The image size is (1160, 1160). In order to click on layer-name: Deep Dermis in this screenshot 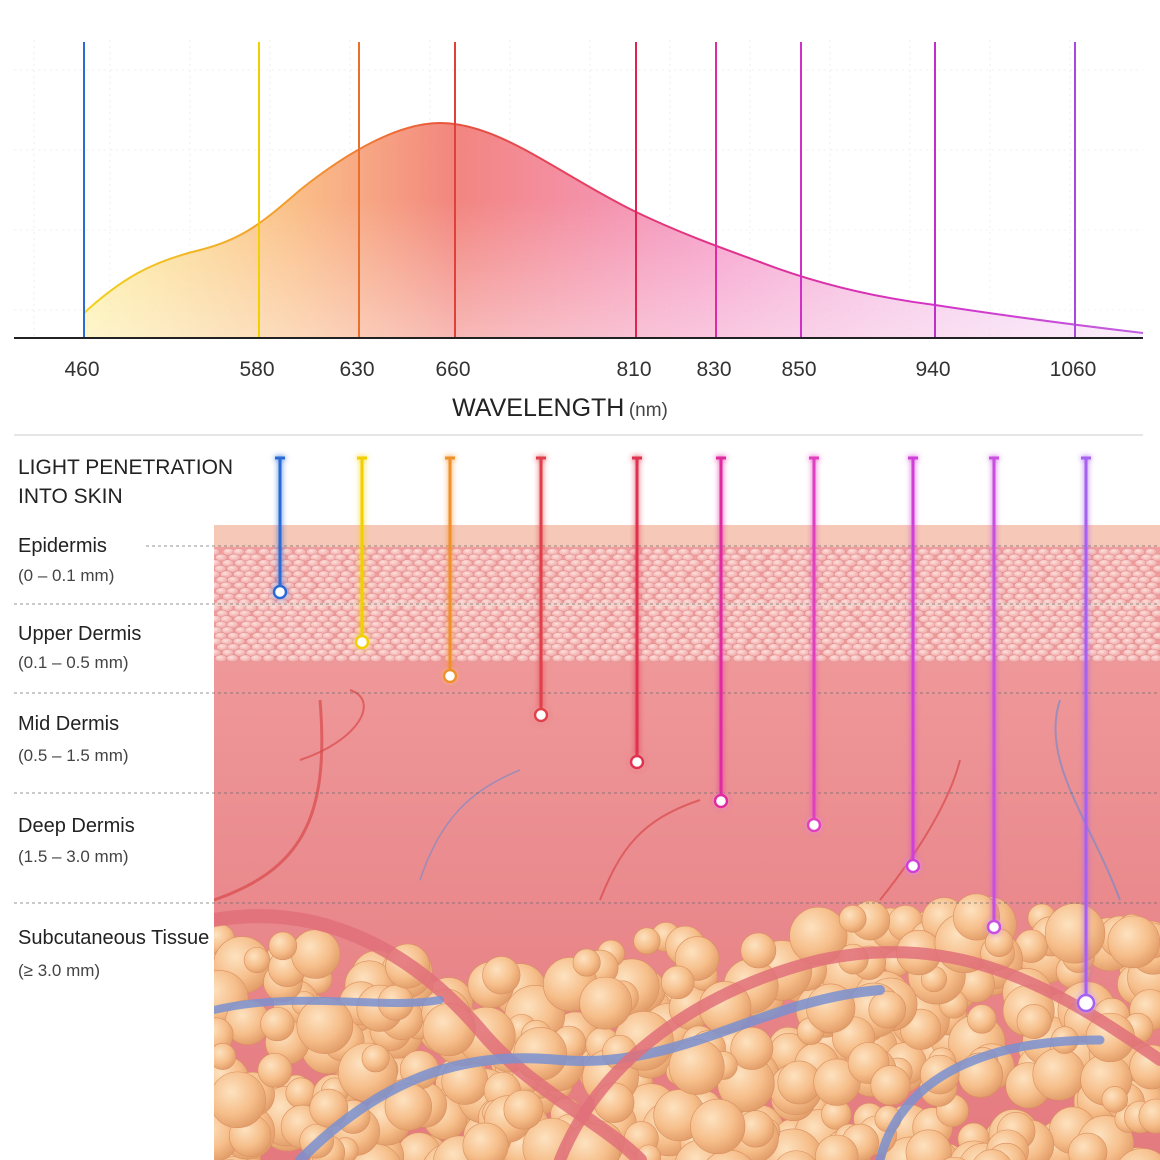, I will do `click(76, 826)`.